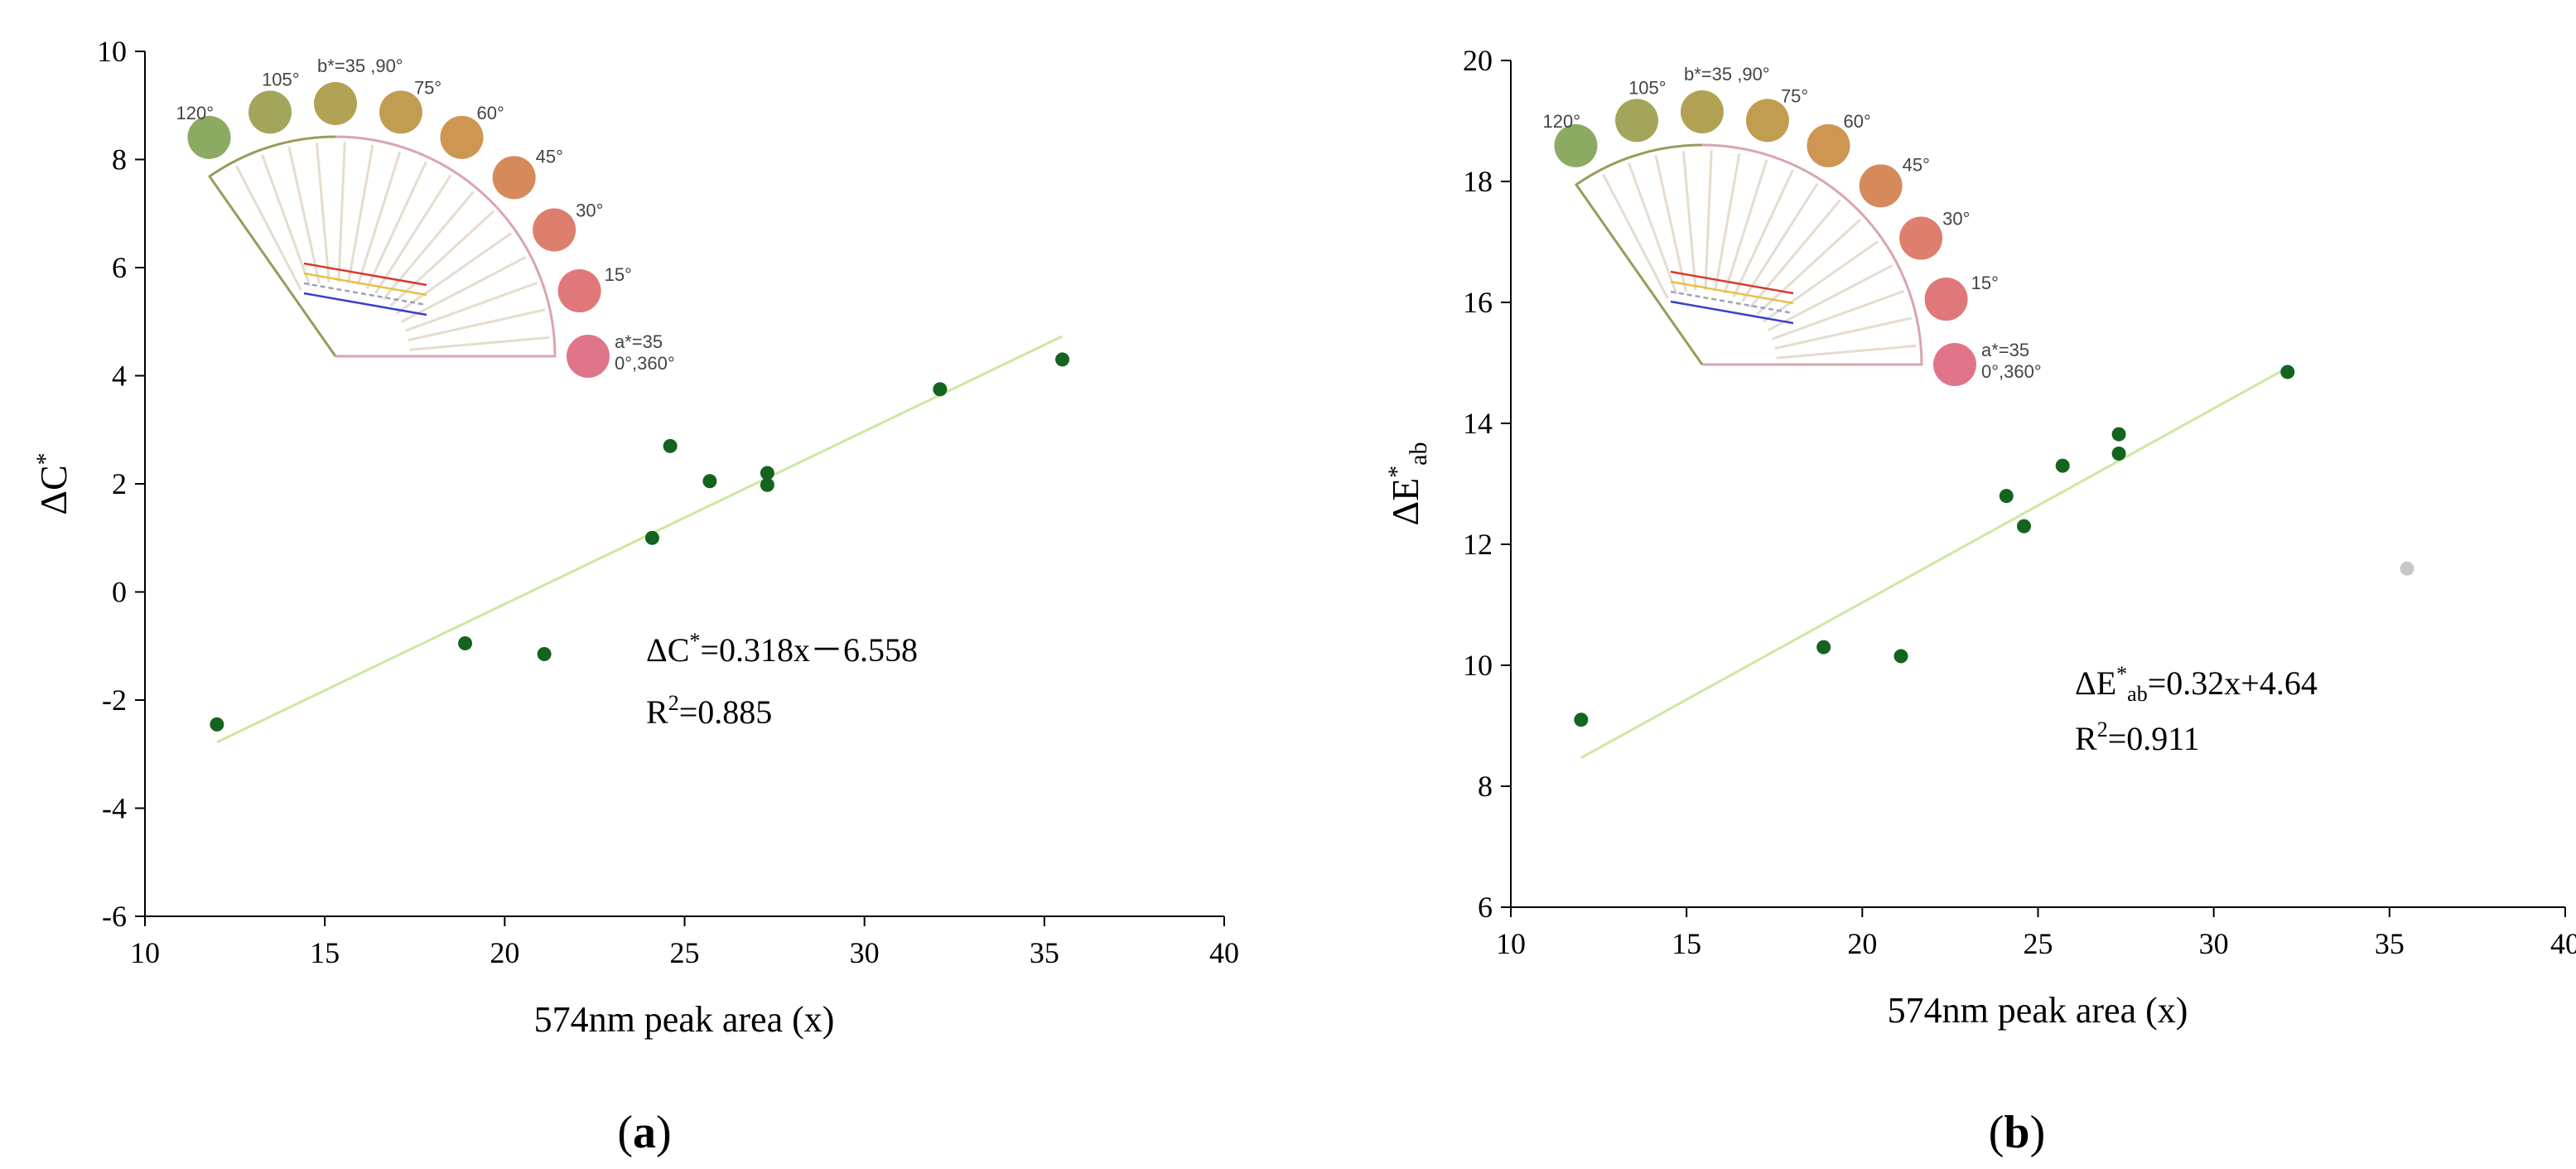 This screenshot has height=1169, width=2576. I want to click on hue-swatch-0-b, so click(1954, 364).